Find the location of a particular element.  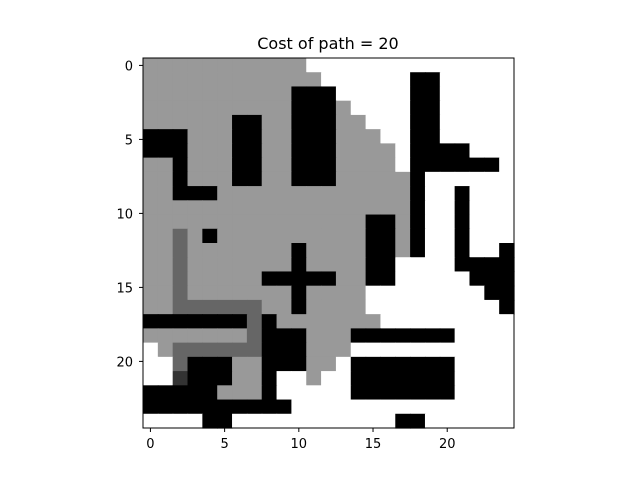

x-axis: 0 5 10 15 20 is located at coordinates (300, 440).